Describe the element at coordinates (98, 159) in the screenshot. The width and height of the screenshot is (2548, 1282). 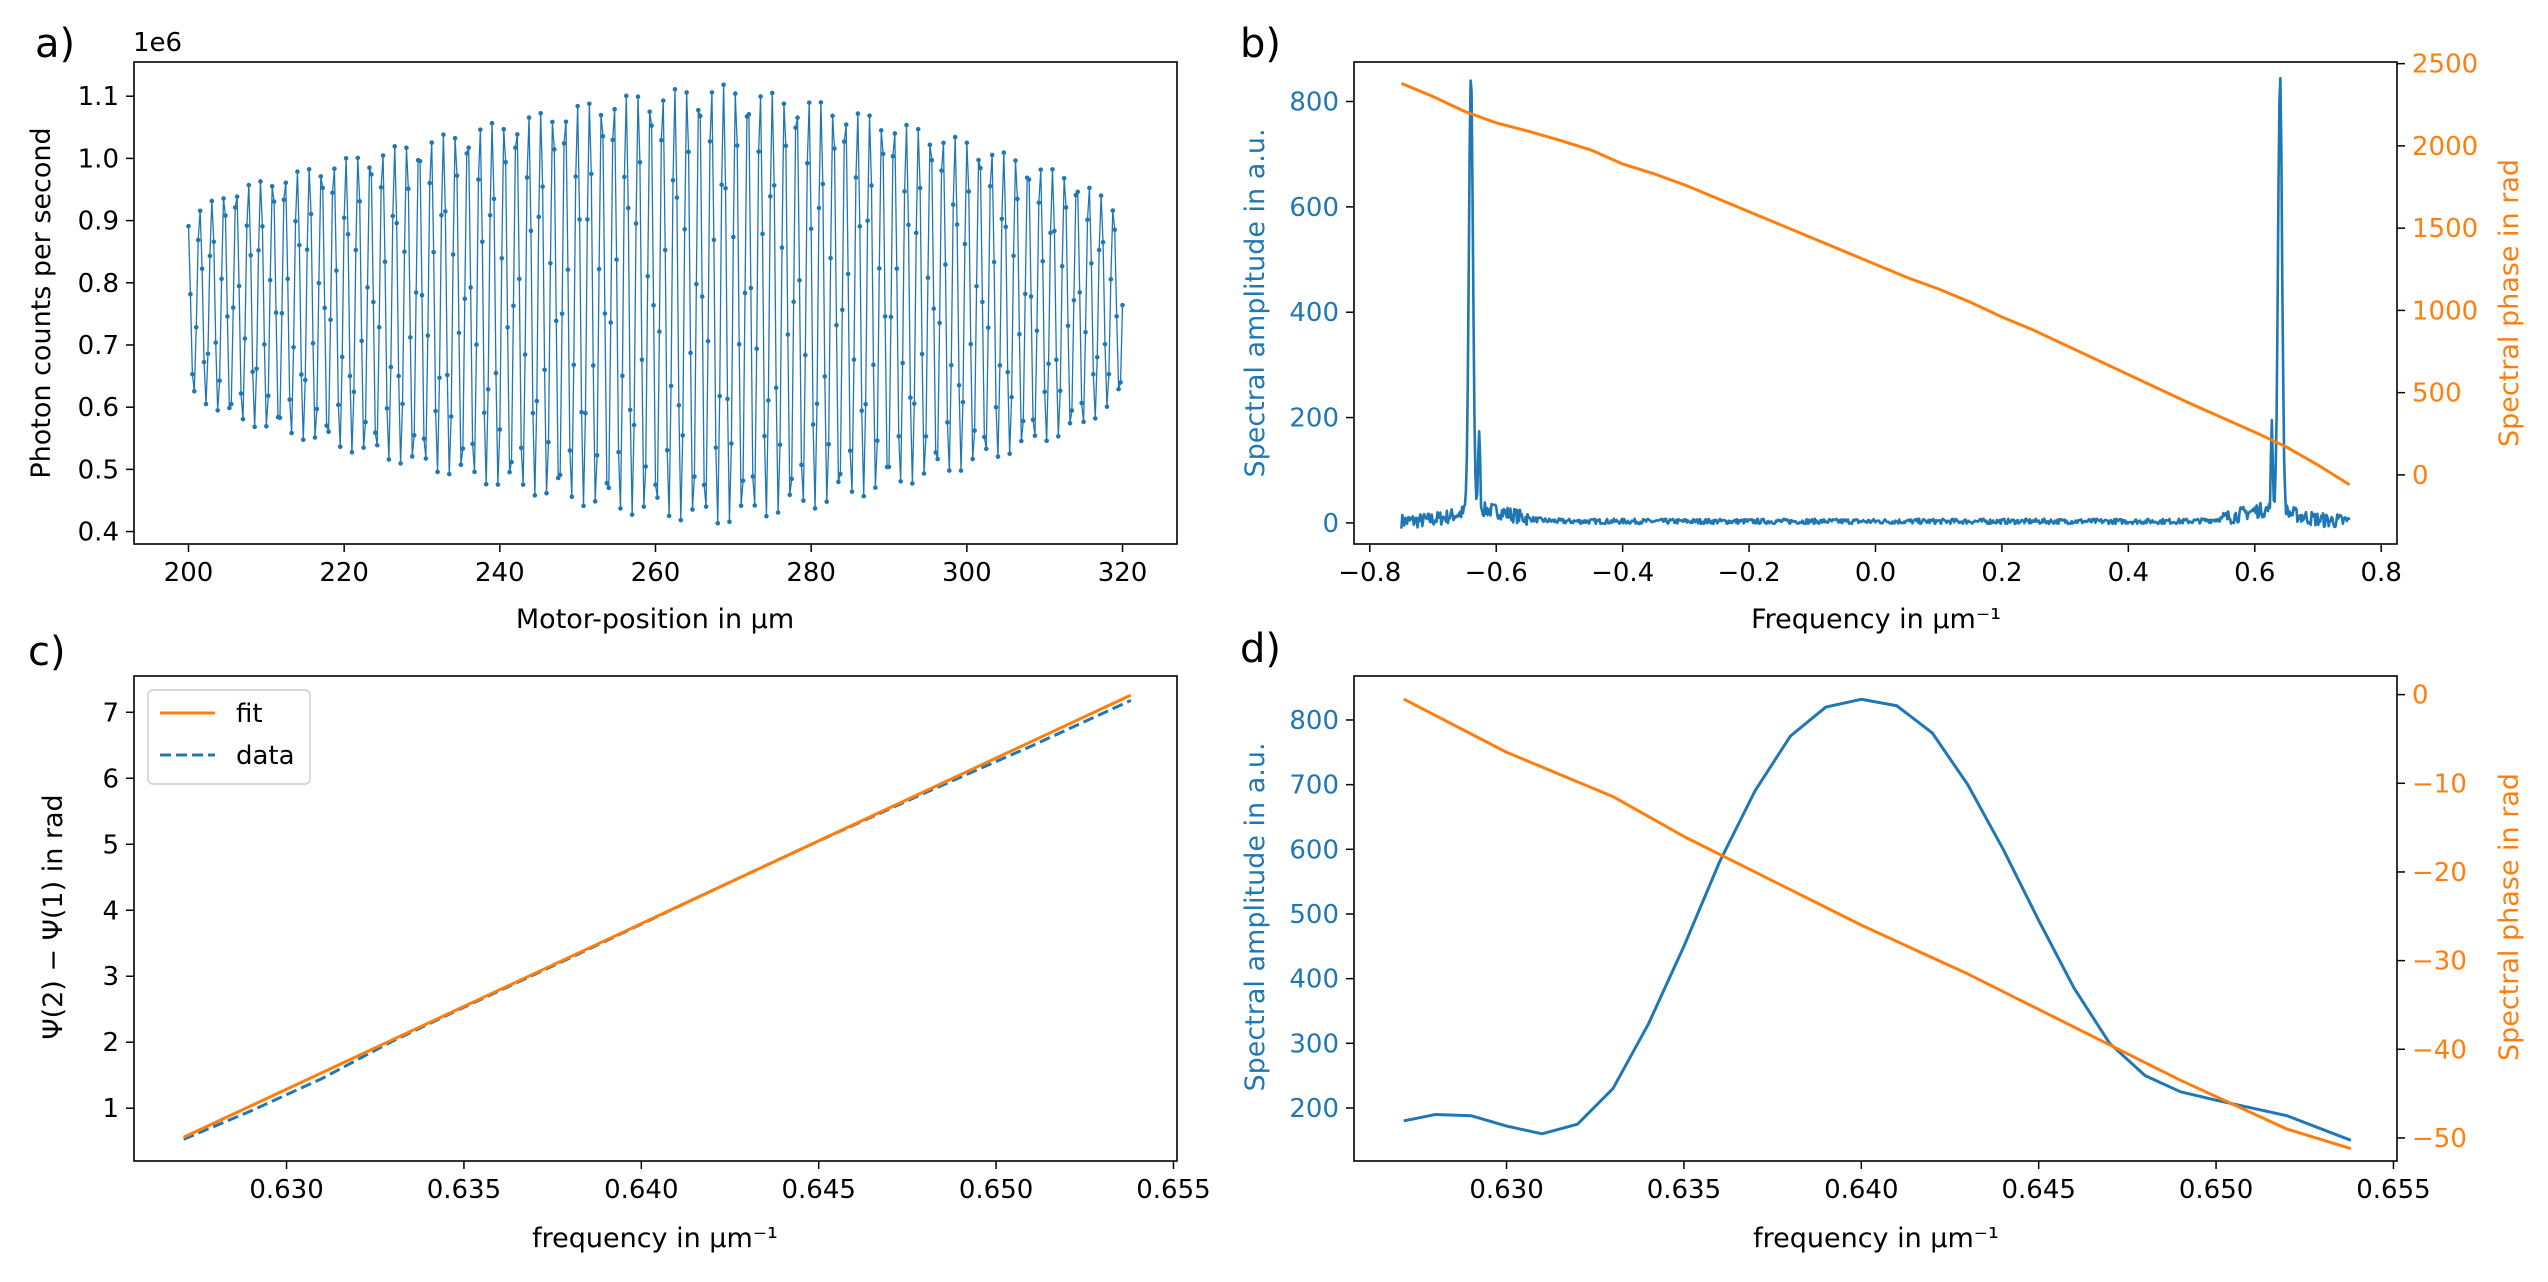
I see `panel-a-y-tick-label: 1.0` at that location.